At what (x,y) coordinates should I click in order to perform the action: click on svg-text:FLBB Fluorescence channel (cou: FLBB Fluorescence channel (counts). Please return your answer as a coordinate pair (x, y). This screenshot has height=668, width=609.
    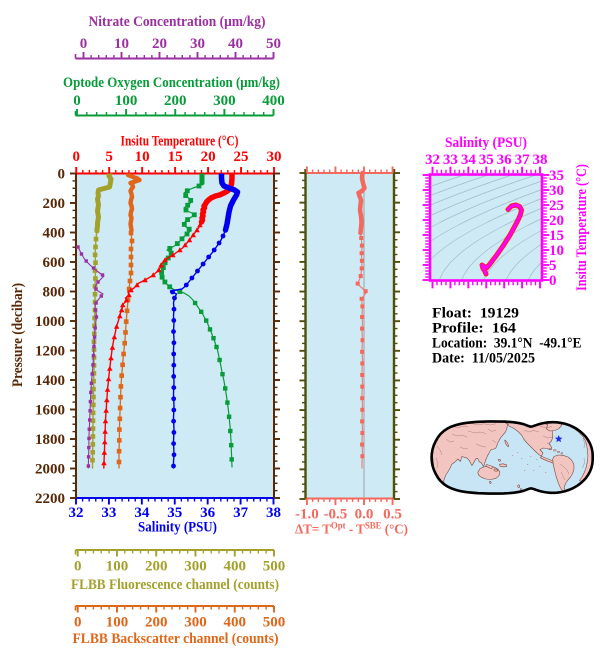
    Looking at the image, I should click on (175, 585).